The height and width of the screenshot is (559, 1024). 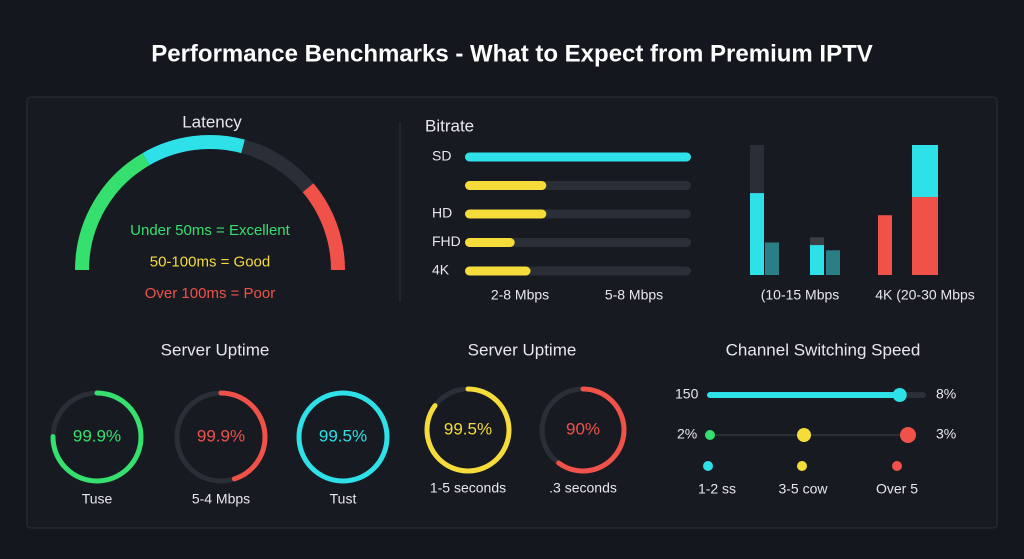 What do you see at coordinates (823, 349) in the screenshot?
I see `channel-title: Channel Switching Speed` at bounding box center [823, 349].